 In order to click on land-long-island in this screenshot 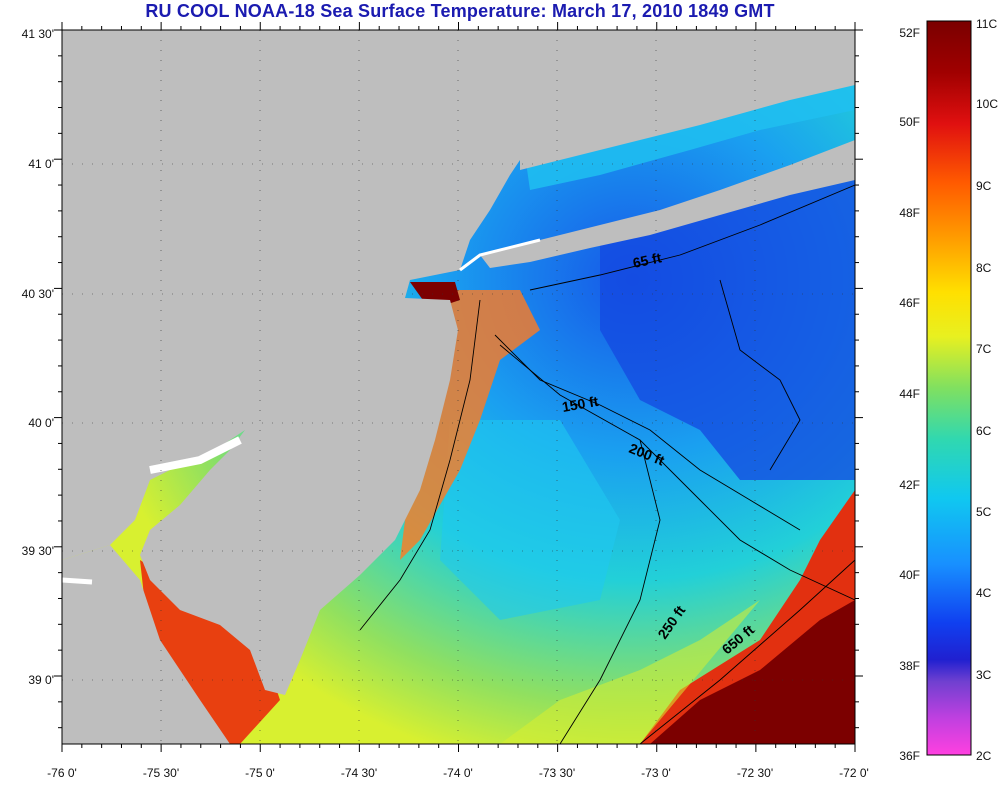, I will do `click(667, 204)`.